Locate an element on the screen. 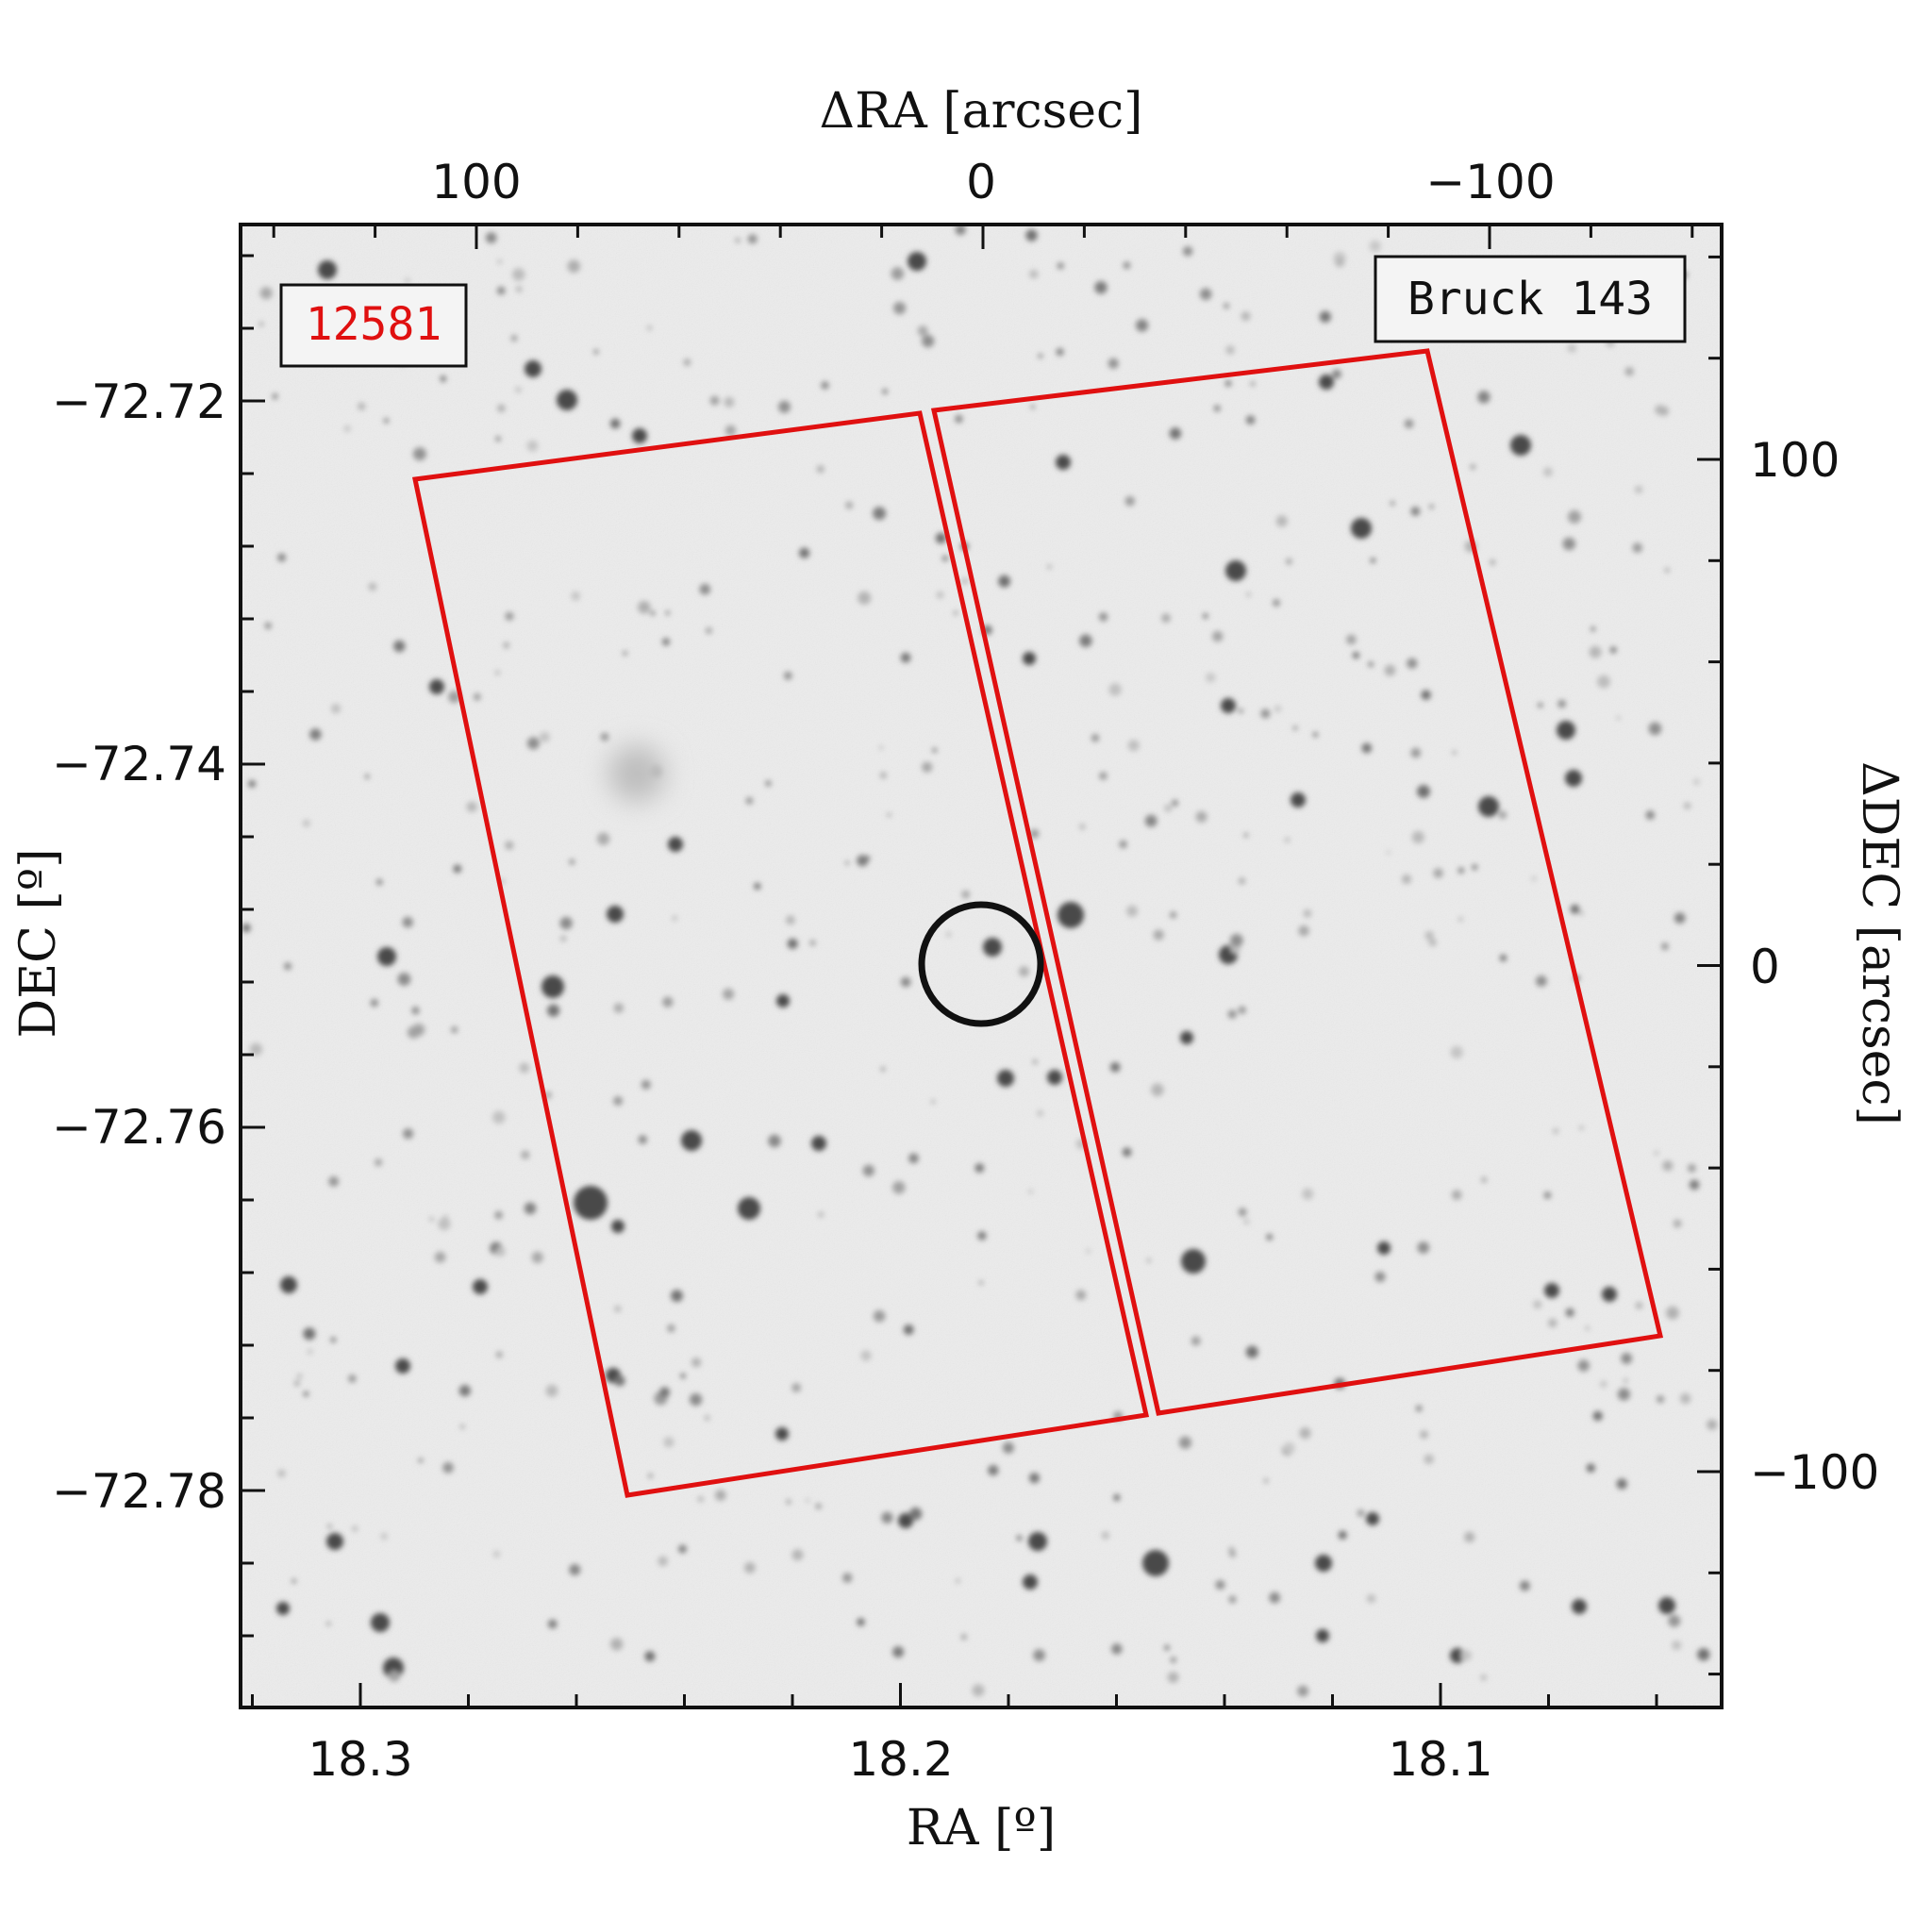  diffuse-glow is located at coordinates (637, 773).